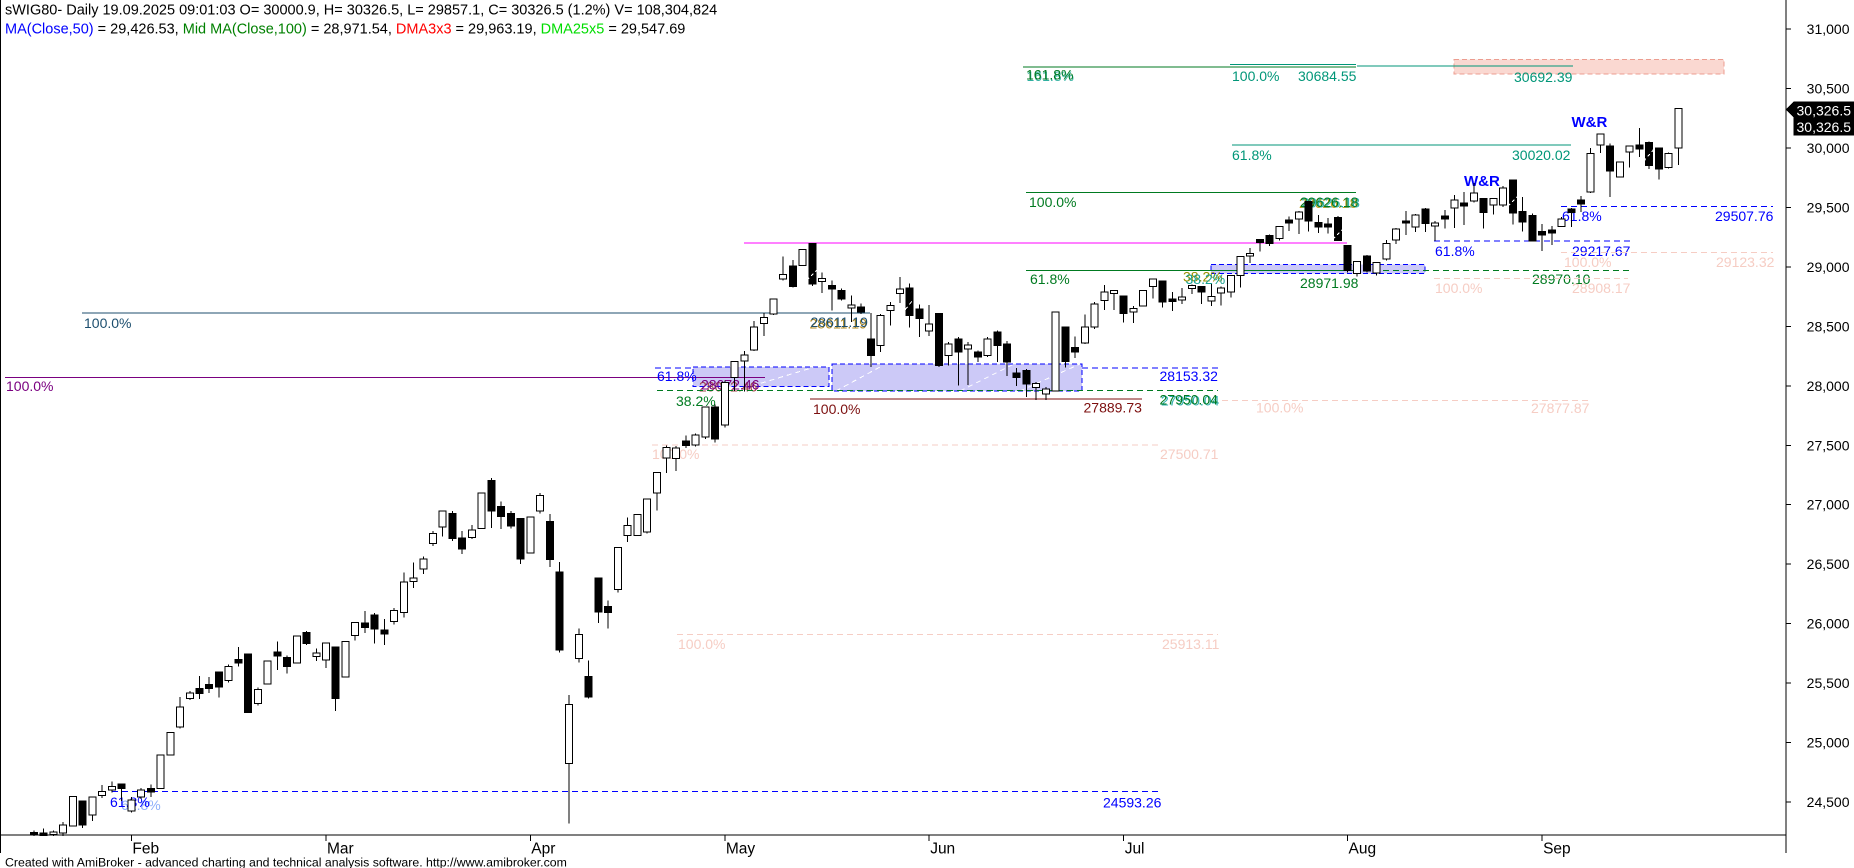 The width and height of the screenshot is (1854, 868). Describe the element at coordinates (1828, 207) in the screenshot. I see `svg-text: 29,500` at that location.